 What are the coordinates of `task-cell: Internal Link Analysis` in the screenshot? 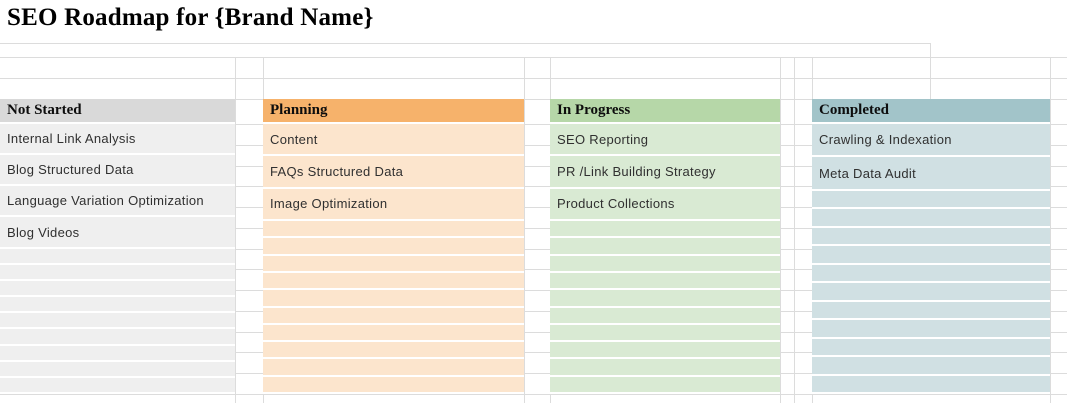 It's located at (117, 140).